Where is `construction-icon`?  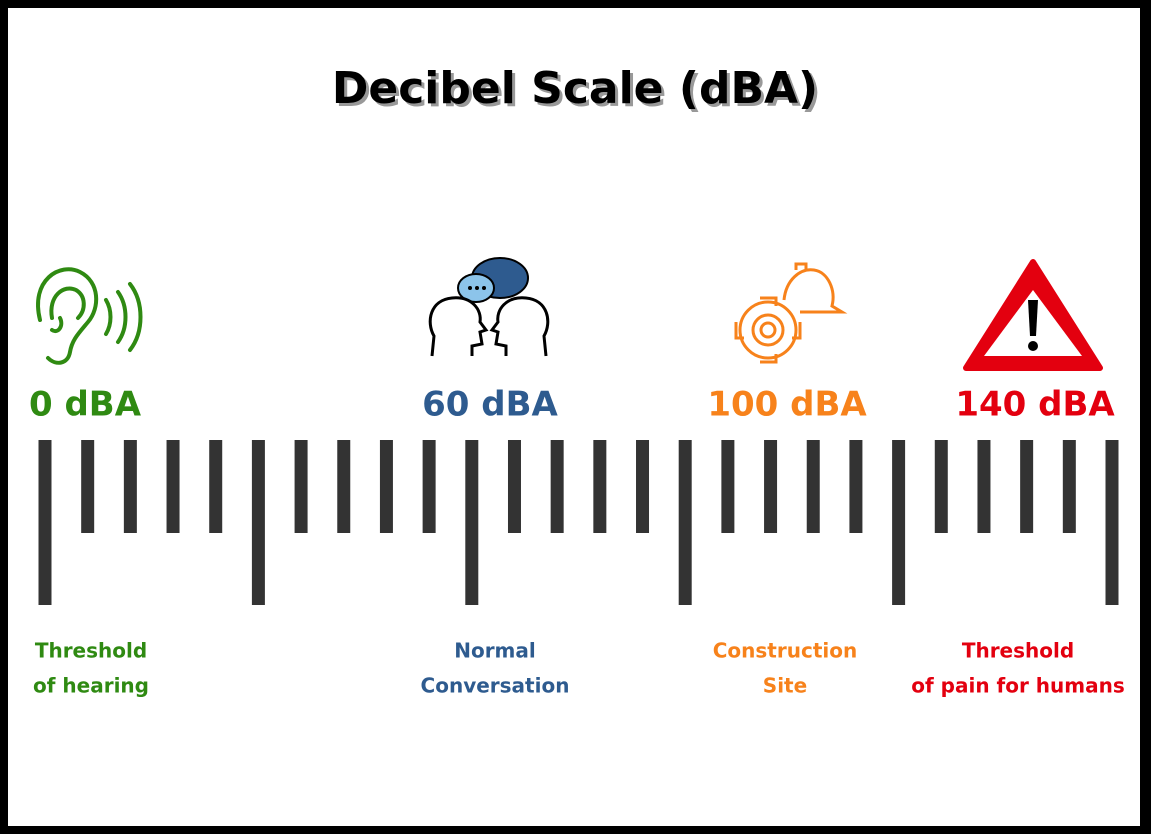 construction-icon is located at coordinates (791, 313).